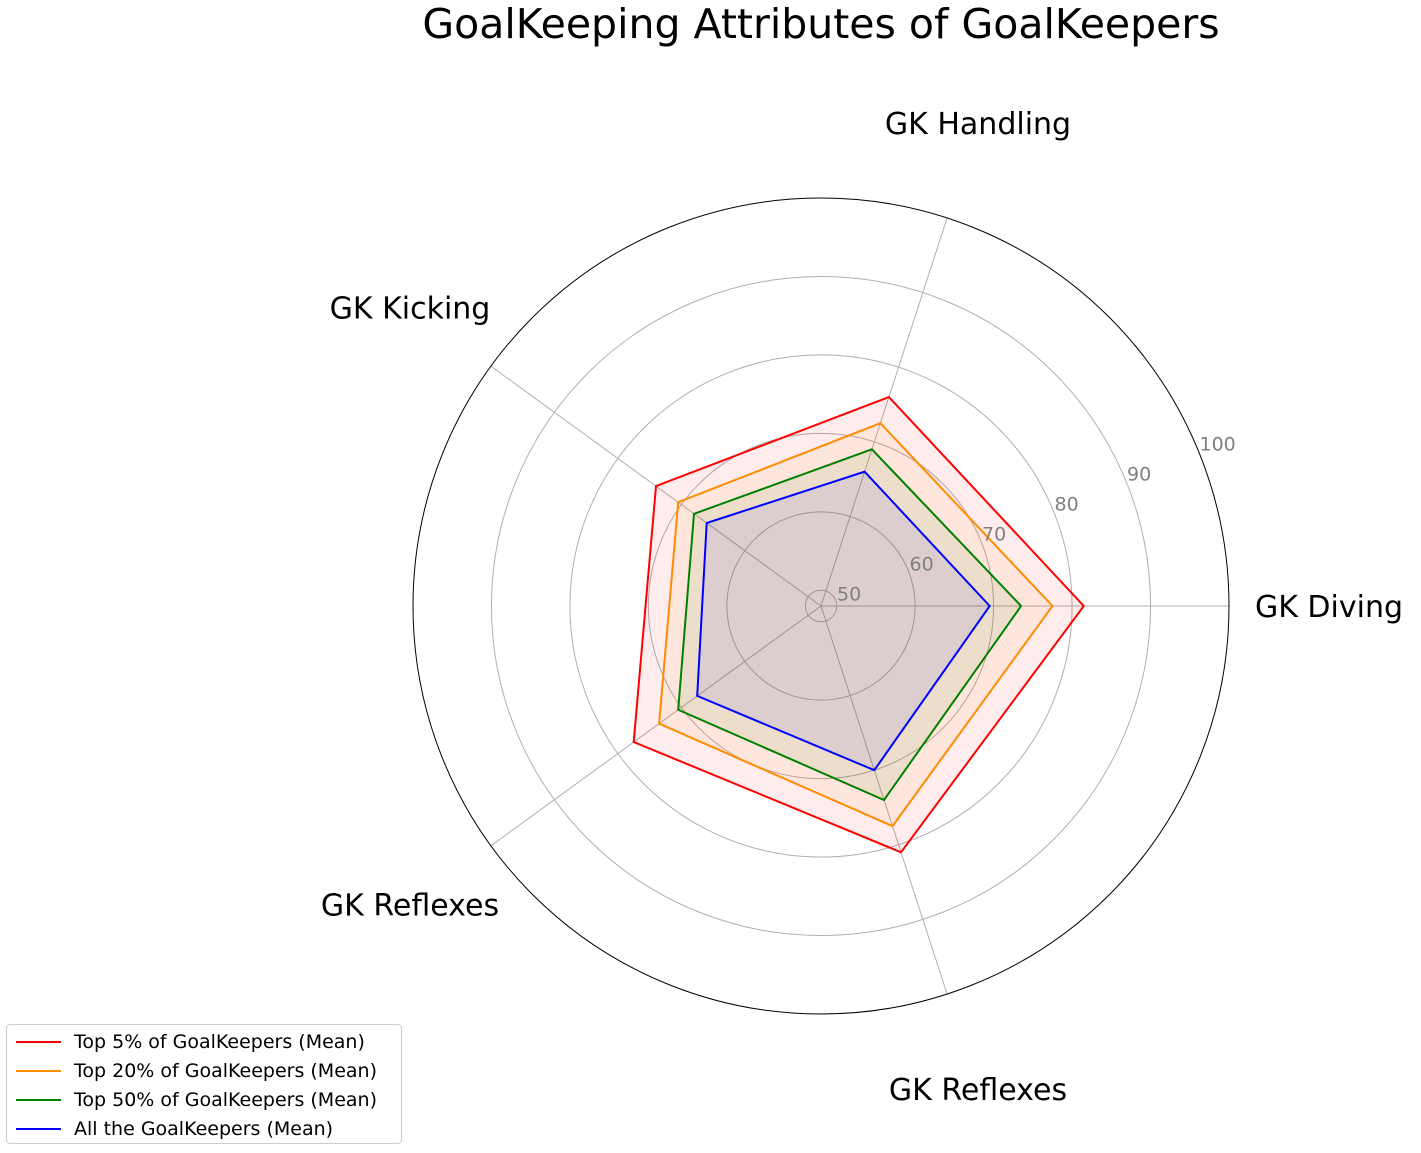 This screenshot has height=1153, width=1421. Describe the element at coordinates (1329, 607) in the screenshot. I see `category-label: GK Diving` at that location.